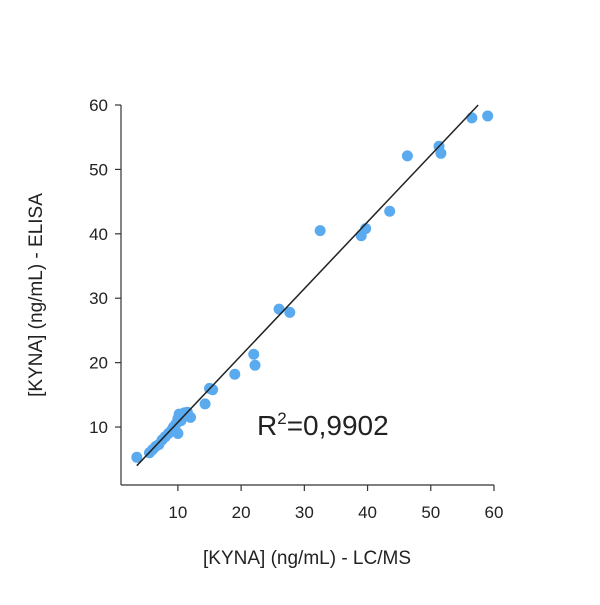 The image size is (600, 605). What do you see at coordinates (177, 512) in the screenshot?
I see `x-tick-label: 10` at bounding box center [177, 512].